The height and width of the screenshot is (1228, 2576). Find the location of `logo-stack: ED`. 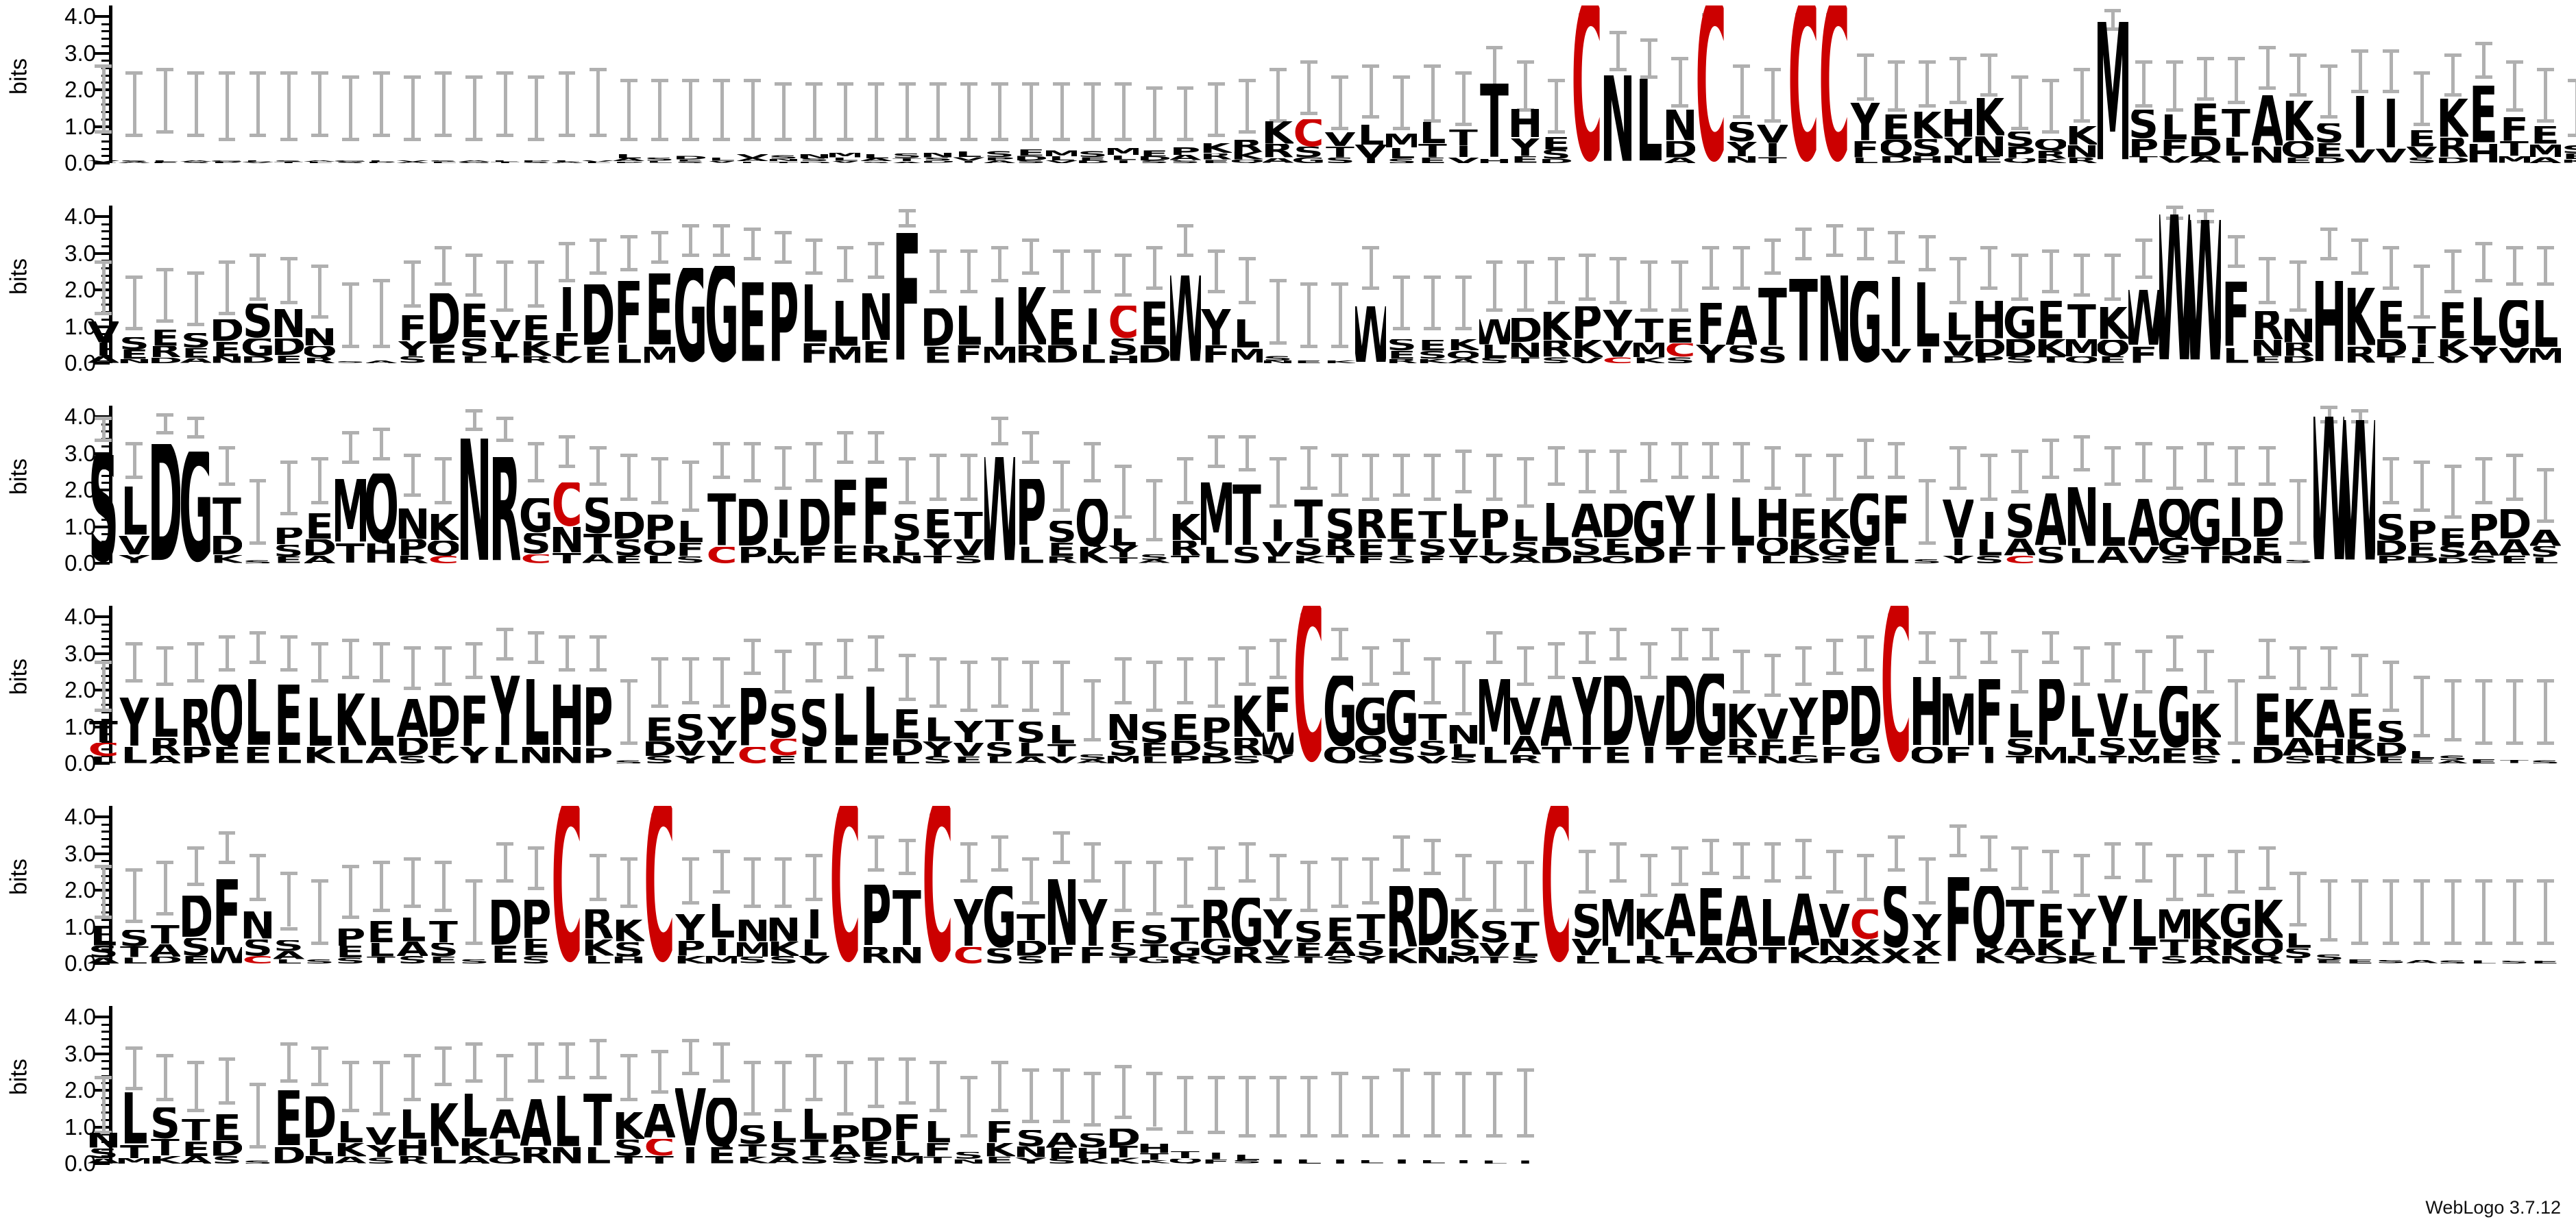

logo-stack: ED is located at coordinates (1154, 332).